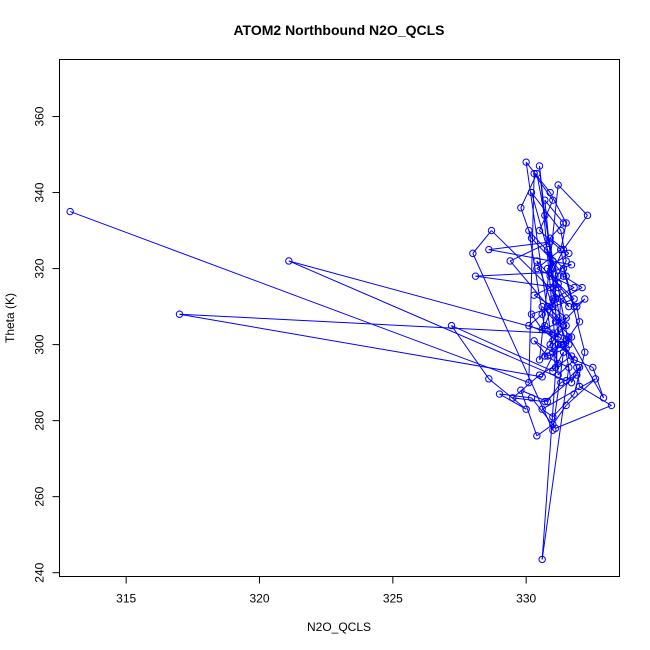 The image size is (650, 650). I want to click on y-axis: 240 260 280 300 320 340 360, so click(46, 344).